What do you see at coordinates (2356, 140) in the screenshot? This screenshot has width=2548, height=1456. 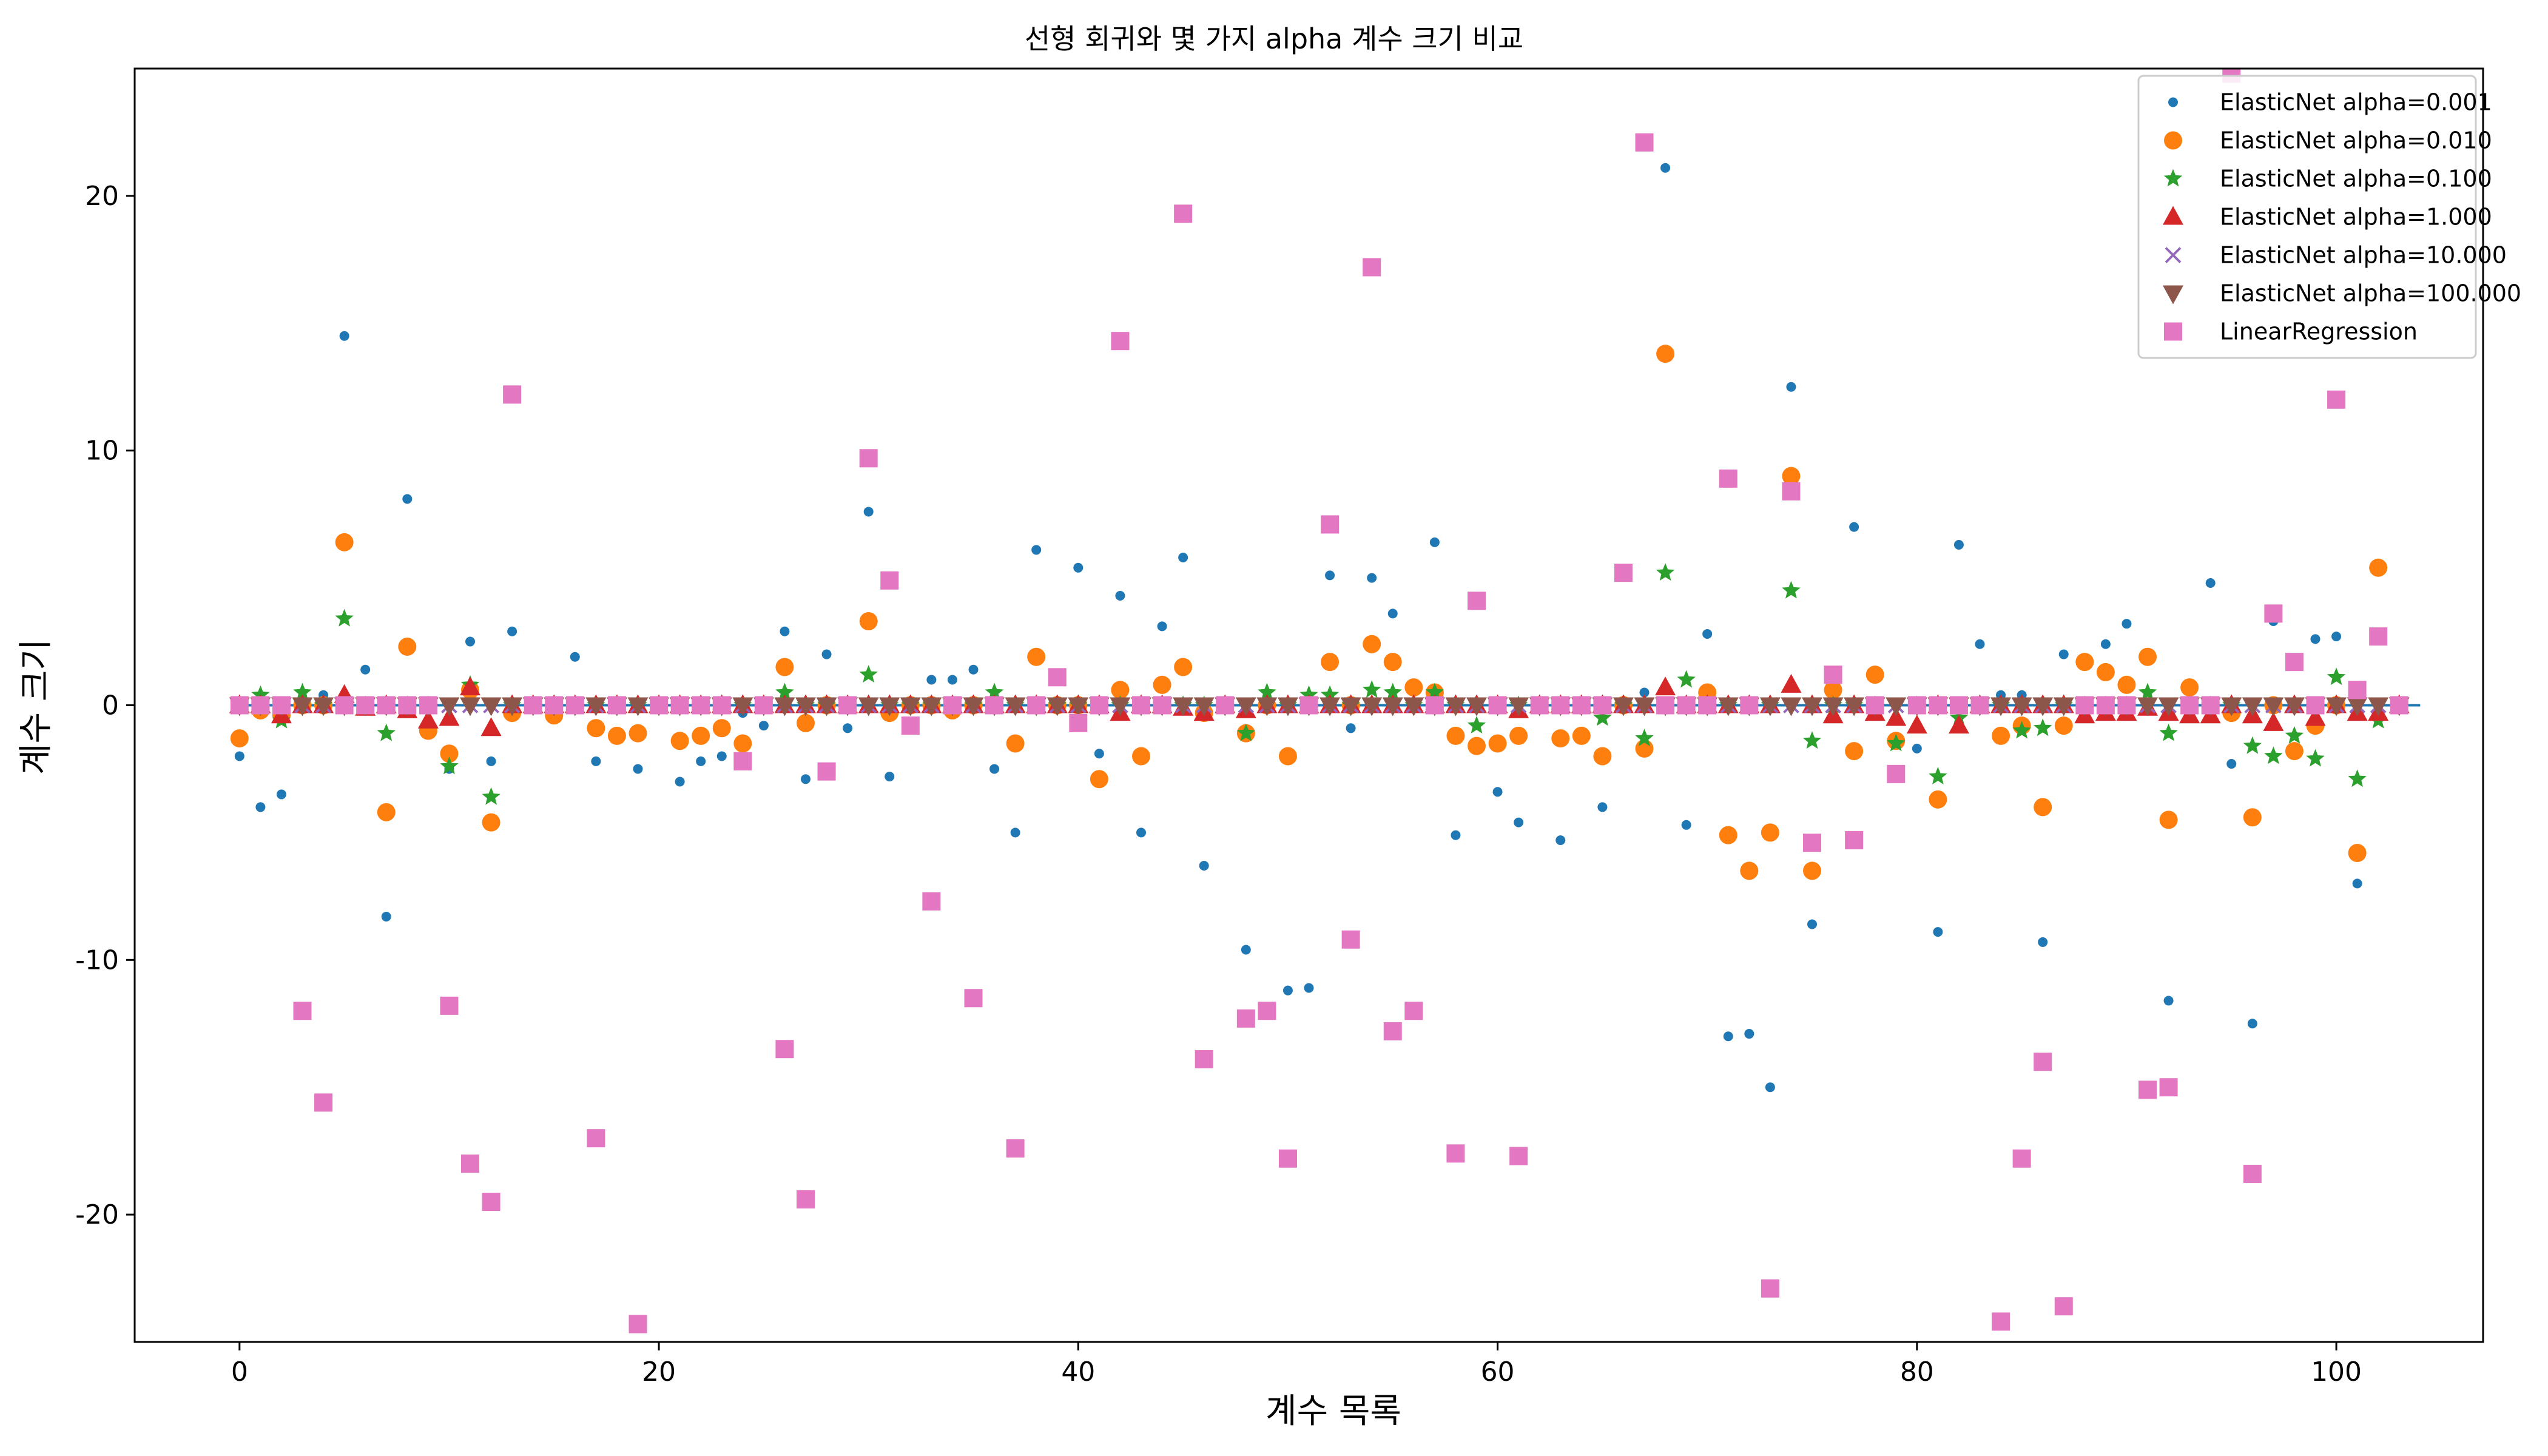 I see `legend-label: ElasticNet alpha=0.010` at bounding box center [2356, 140].